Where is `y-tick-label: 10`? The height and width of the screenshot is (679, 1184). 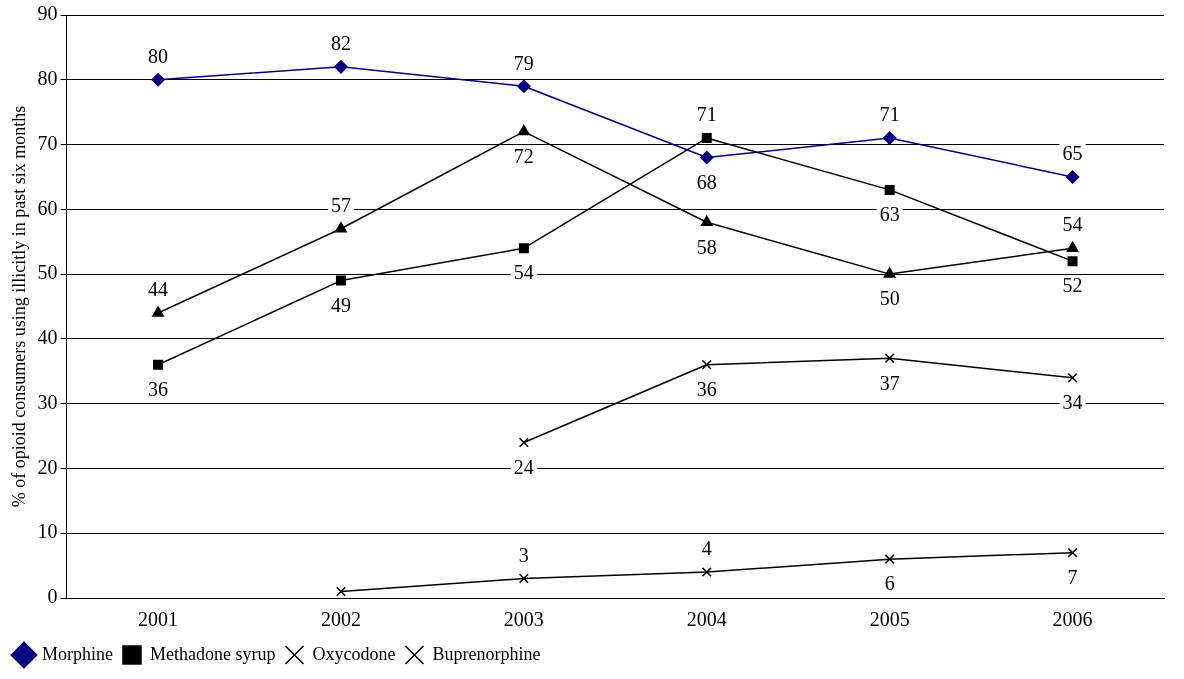 y-tick-label: 10 is located at coordinates (47, 531).